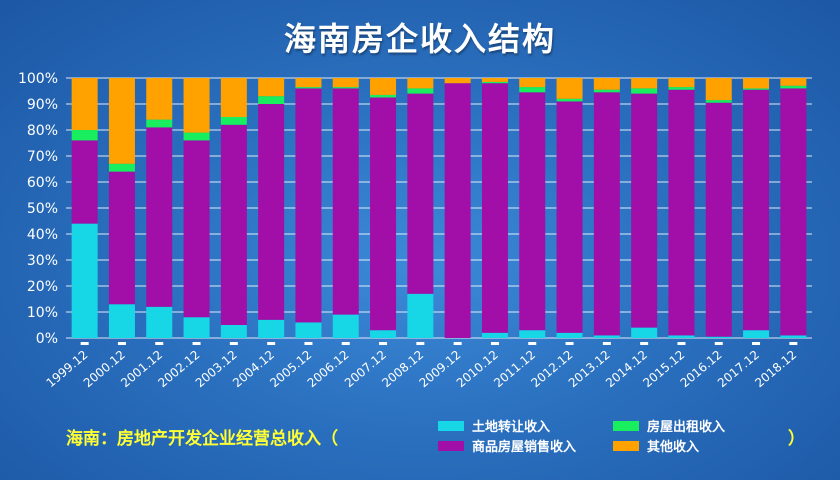 The image size is (840, 480). Describe the element at coordinates (507, 445) in the screenshot. I see `legend-item-sales: 商品房屋销售收入` at that location.